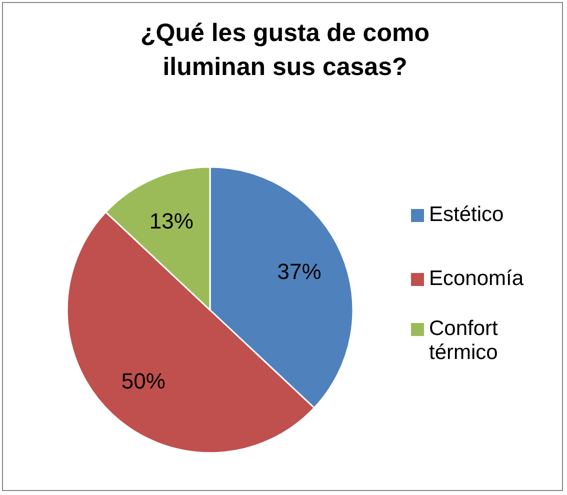  What do you see at coordinates (477, 279) in the screenshot?
I see `legend-label: Economía` at bounding box center [477, 279].